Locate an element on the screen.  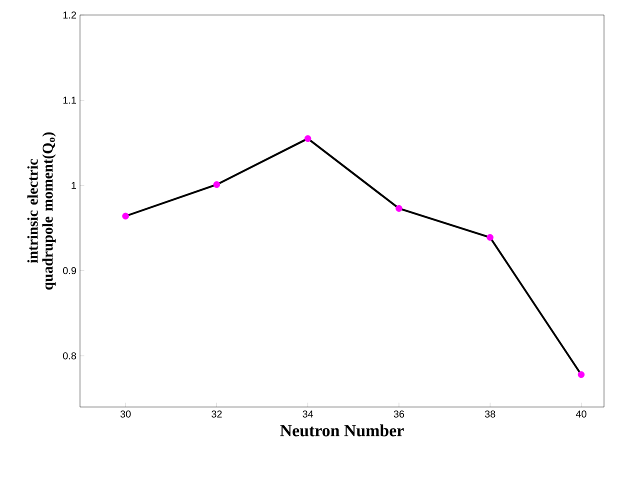
y-tick-label: 0.8 is located at coordinates (69, 356).